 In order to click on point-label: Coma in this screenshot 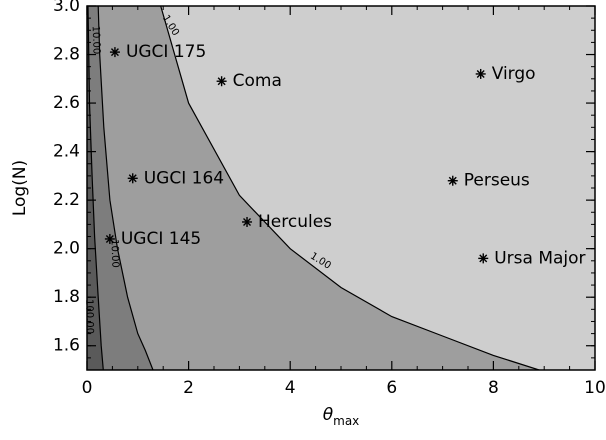, I will do `click(257, 81)`.